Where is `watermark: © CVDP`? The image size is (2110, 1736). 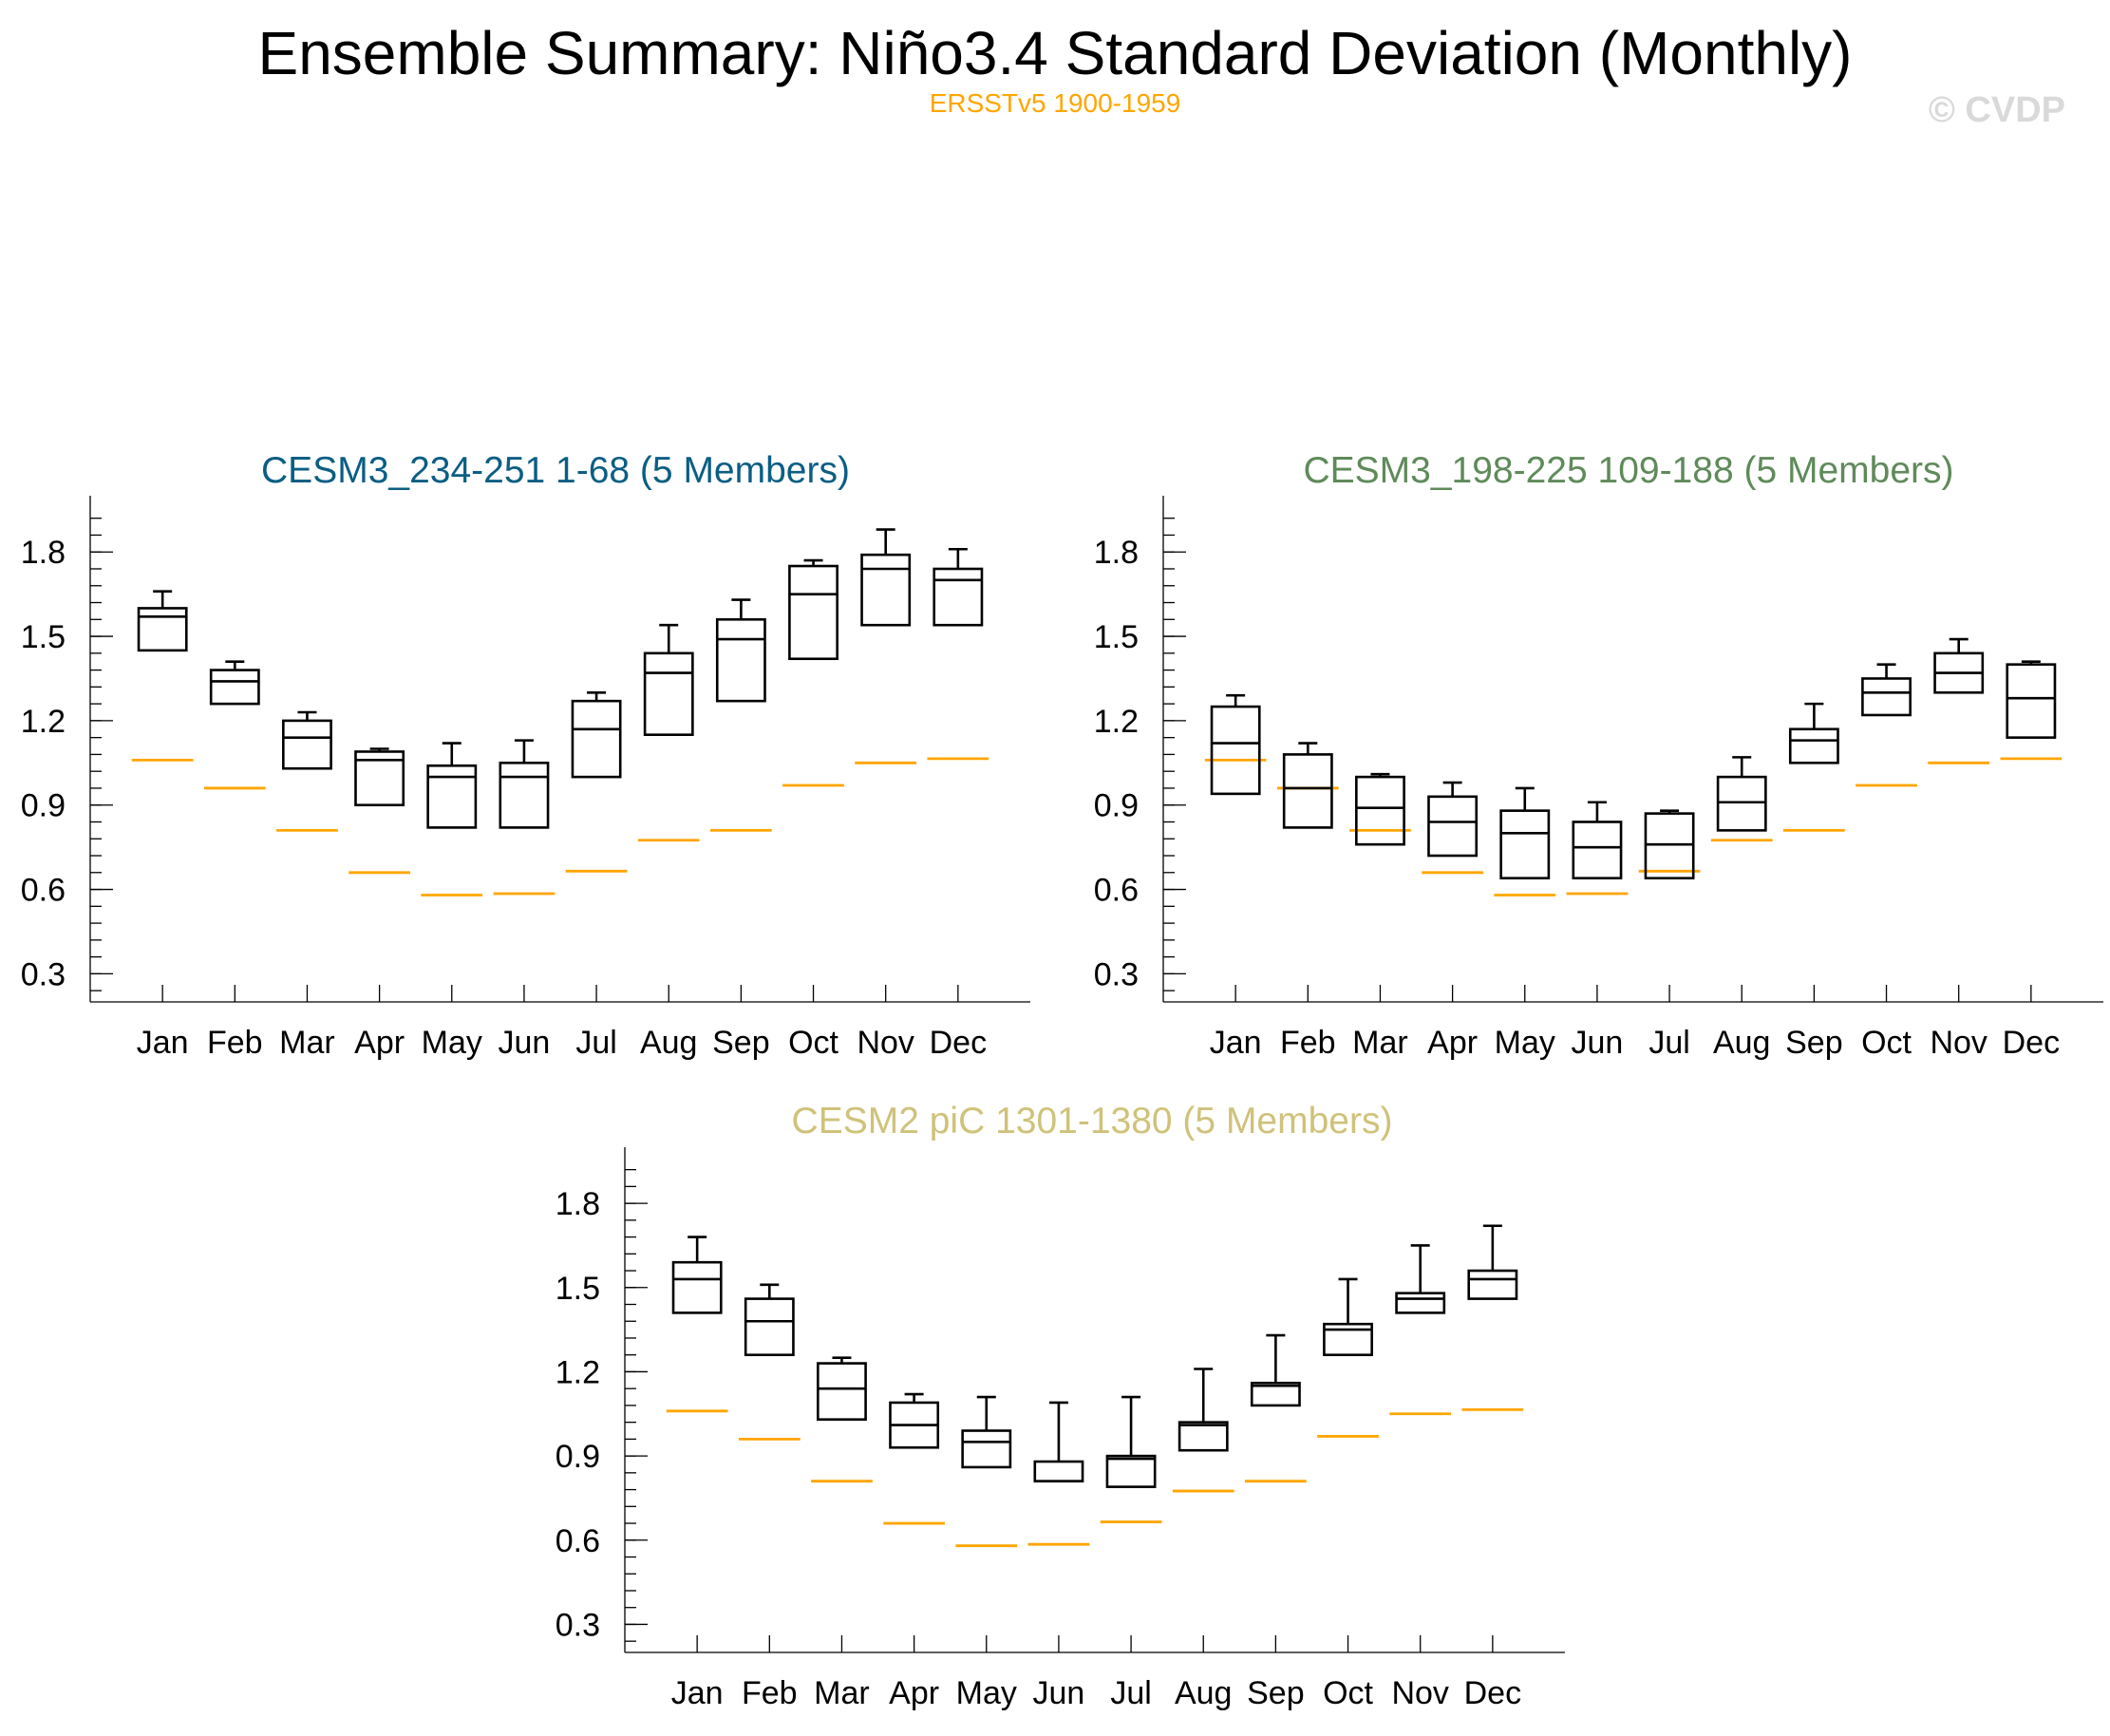 watermark: © CVDP is located at coordinates (1997, 110).